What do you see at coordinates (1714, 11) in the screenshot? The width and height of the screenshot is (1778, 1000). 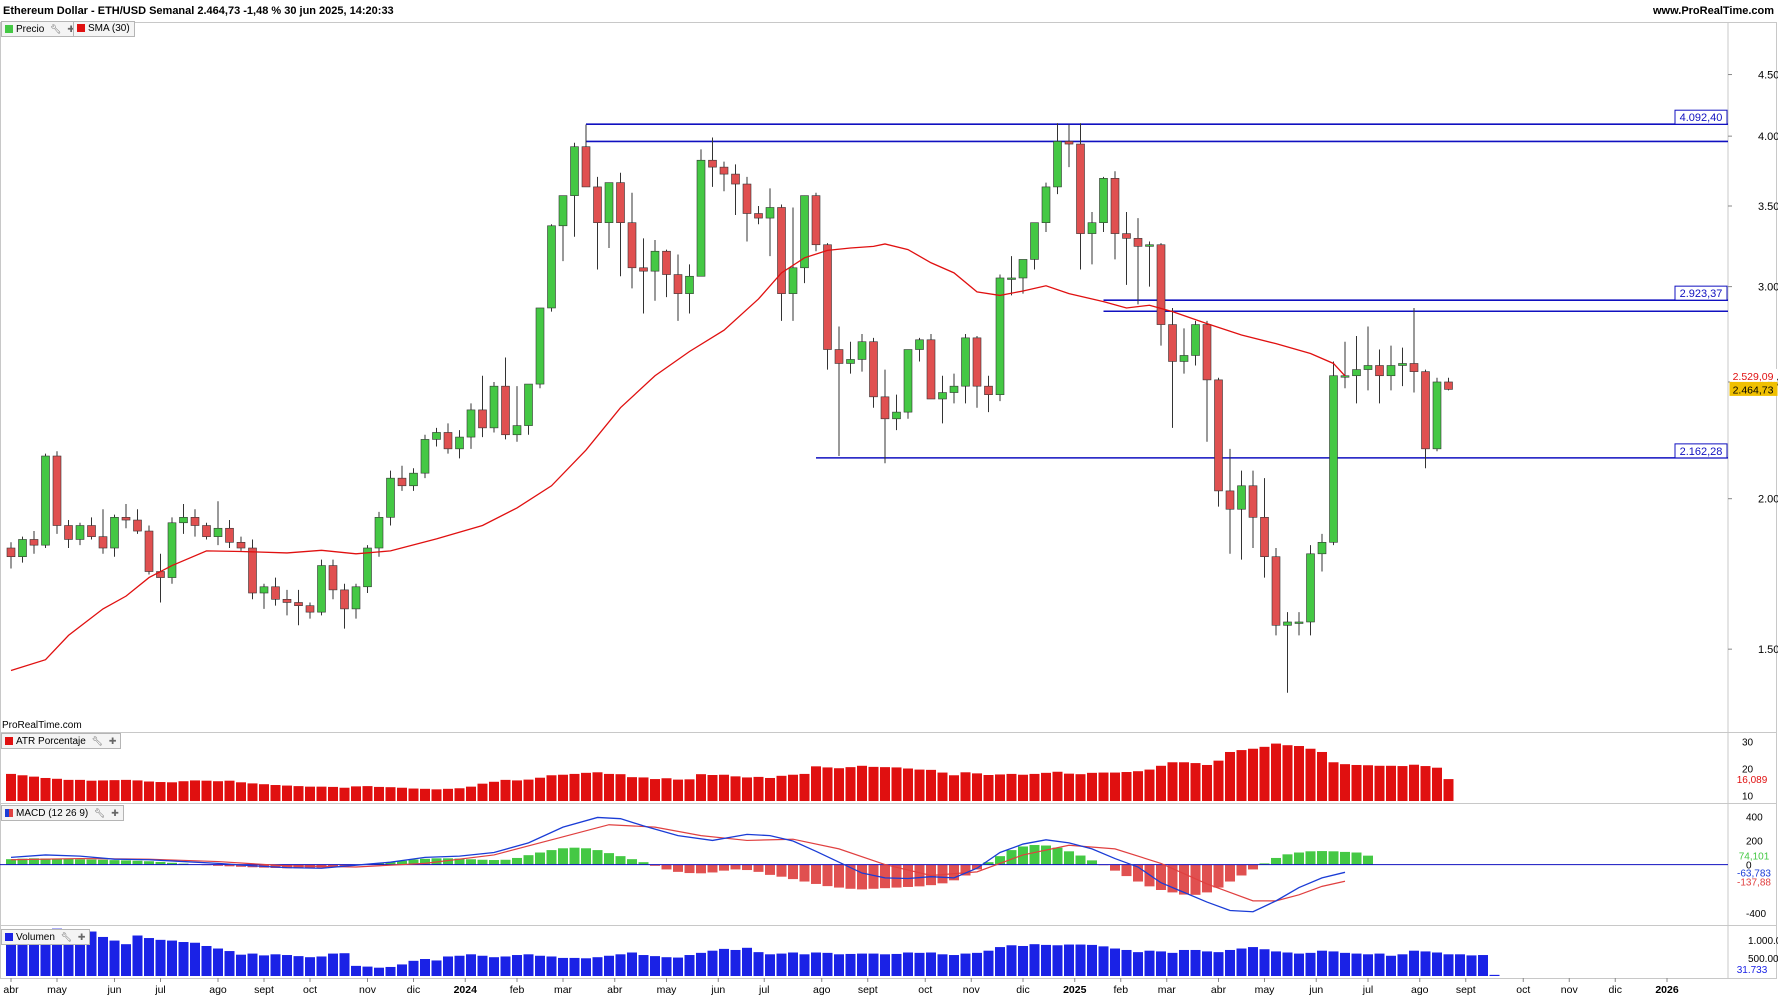 I see `site-name: www.ProRealTime.com` at bounding box center [1714, 11].